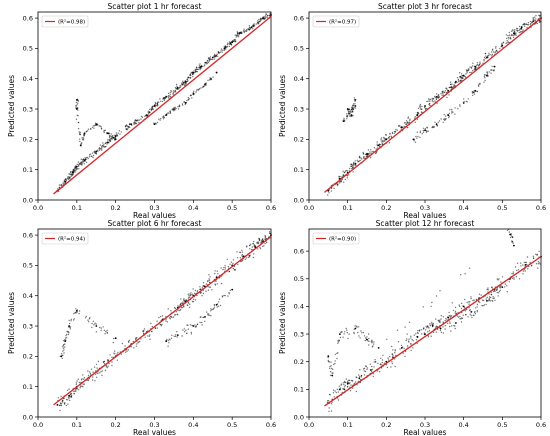 Image resolution: width=550 pixels, height=436 pixels. Describe the element at coordinates (336, 238) in the screenshot. I see `legend-box` at that location.